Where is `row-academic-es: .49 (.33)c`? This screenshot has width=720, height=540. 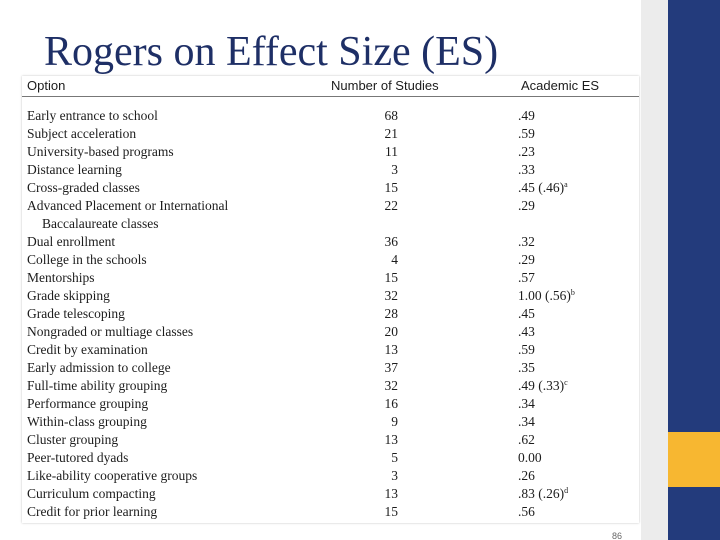 row-academic-es: .49 (.33)c is located at coordinates (548, 386).